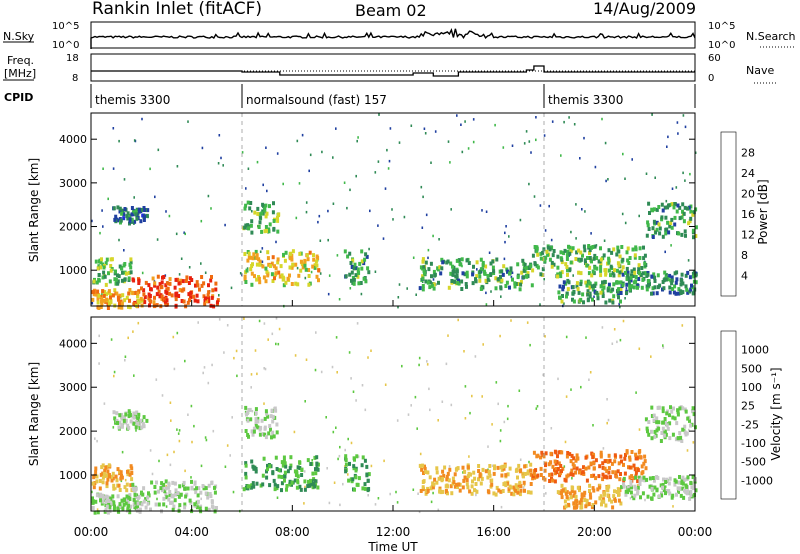 The image size is (800, 554). Describe the element at coordinates (390, 68) in the screenshot. I see `freq-panel: Freq. [MHz] 18 8 60 0 Nave` at that location.